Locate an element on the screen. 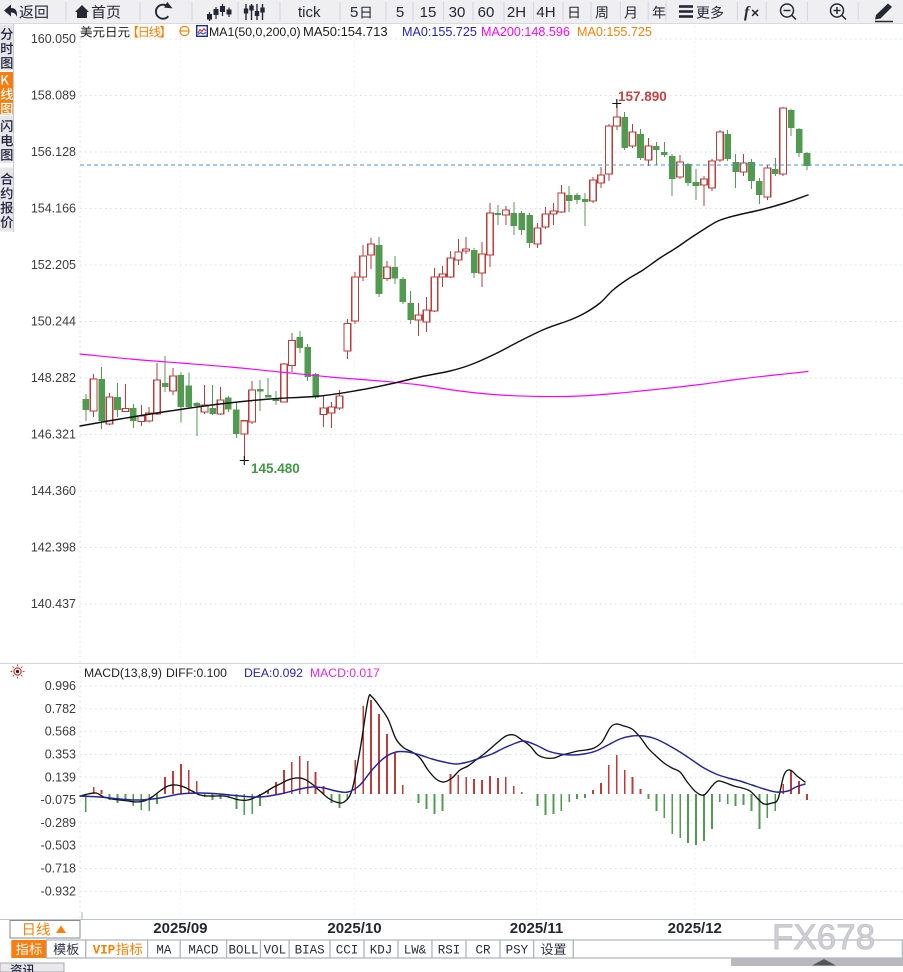  svg-text: -0.075 is located at coordinates (58, 800).